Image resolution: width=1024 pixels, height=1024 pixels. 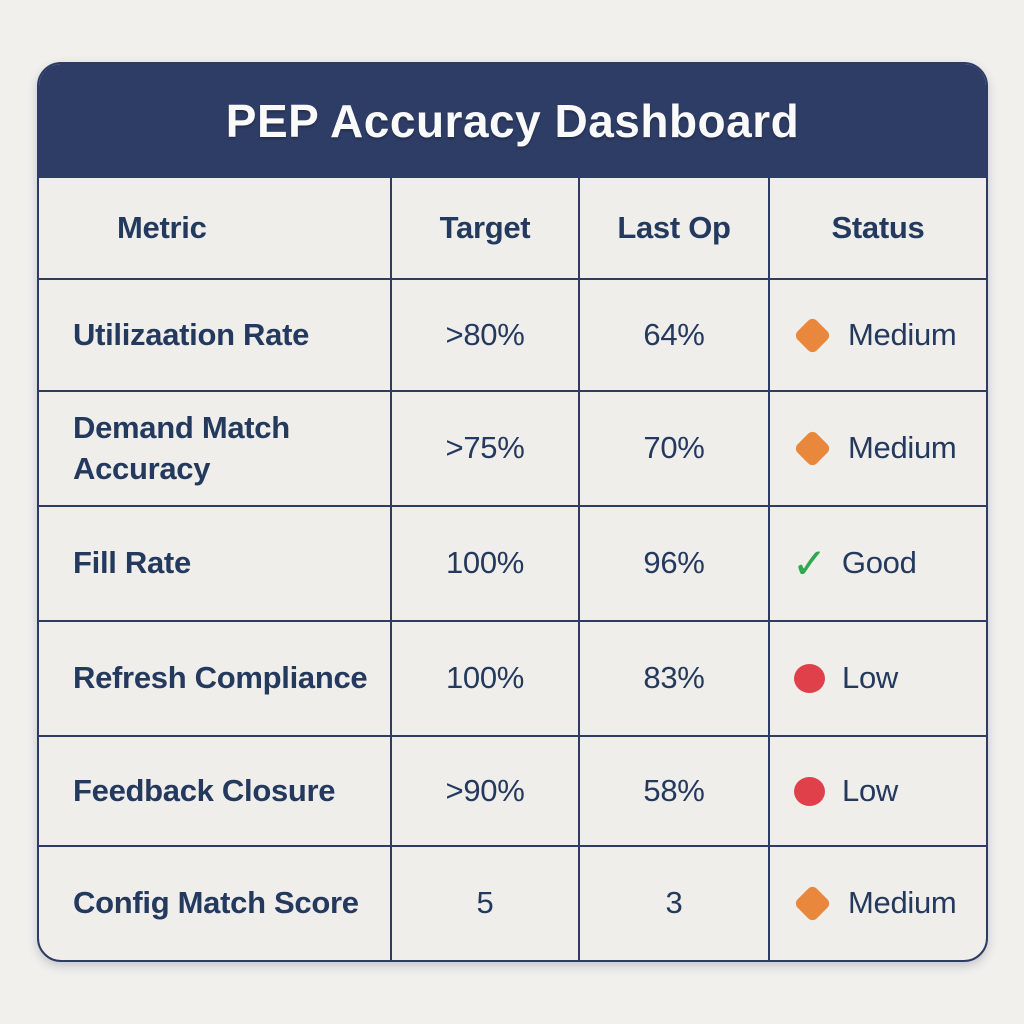 I want to click on dashboard-header: PEP Accuracy Dashboard, so click(x=512, y=121).